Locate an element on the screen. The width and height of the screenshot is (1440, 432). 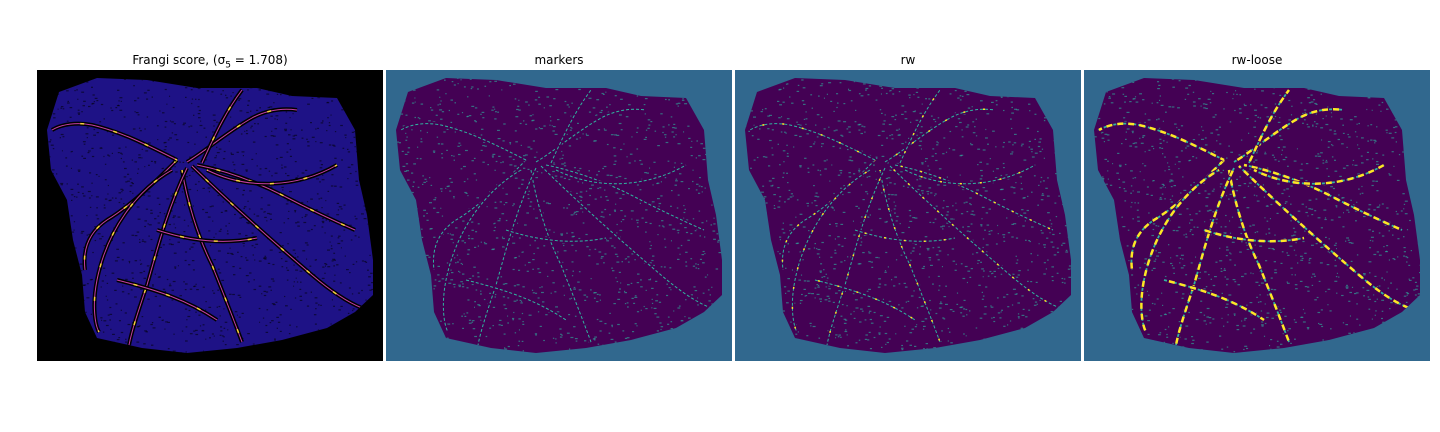
panel-title-frangi: Frangi score, (σ5 = 1.708) is located at coordinates (210, 61).